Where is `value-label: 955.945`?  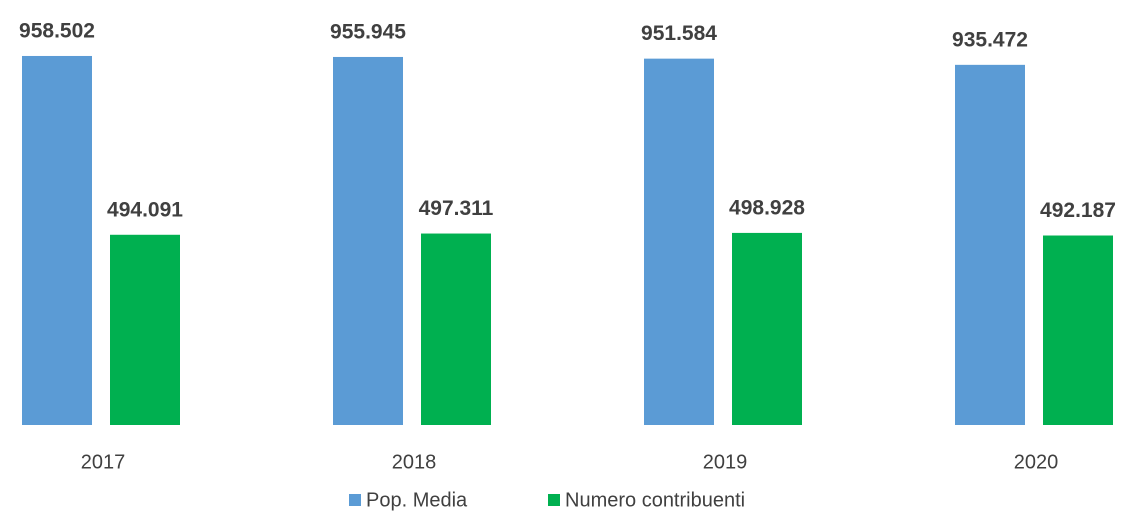
value-label: 955.945 is located at coordinates (368, 32).